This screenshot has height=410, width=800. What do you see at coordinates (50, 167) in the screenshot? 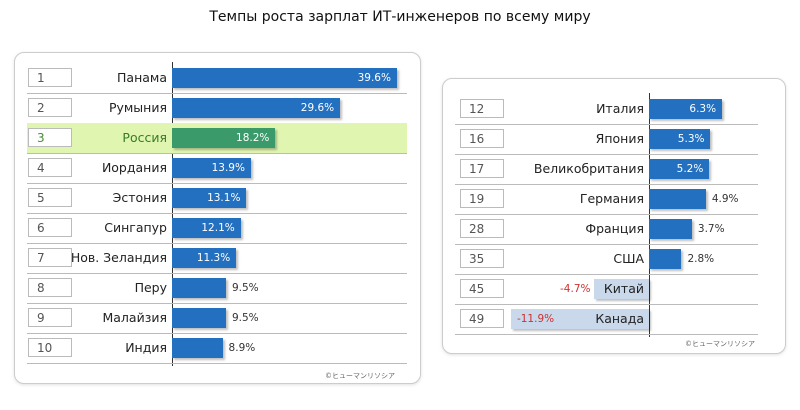
I see `rank-box: 4` at bounding box center [50, 167].